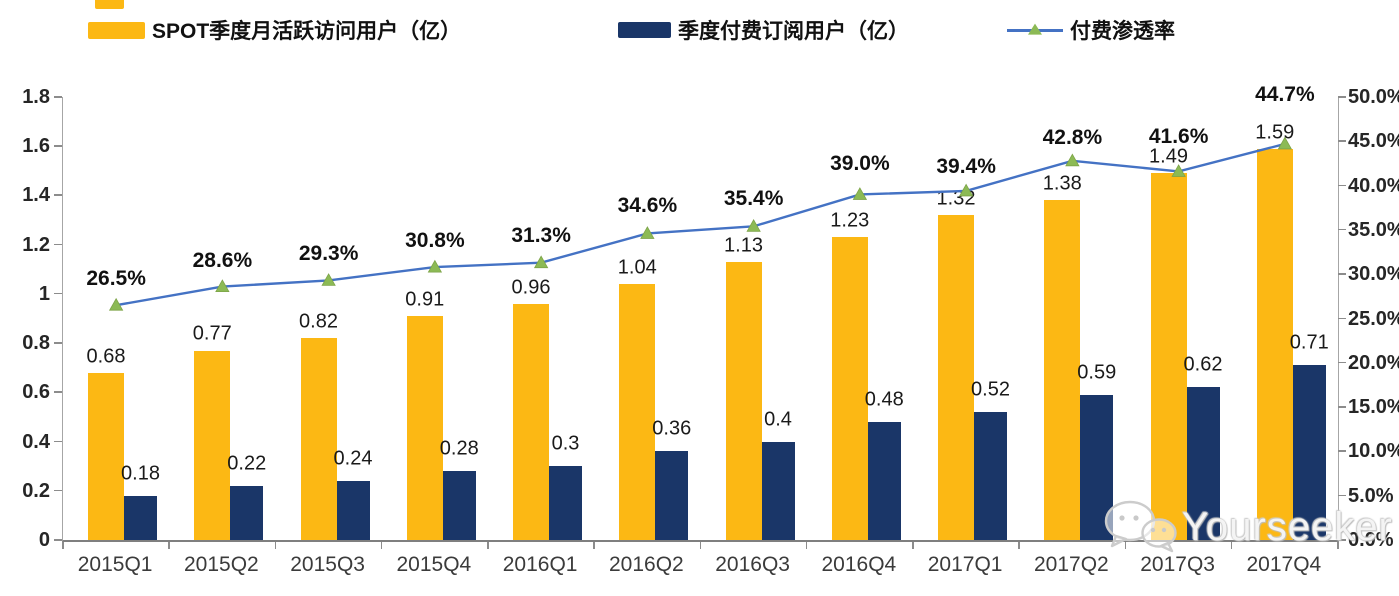 This screenshot has height=596, width=1399. Describe the element at coordinates (212, 333) in the screenshot. I see `bar-value-label: 0.77` at that location.